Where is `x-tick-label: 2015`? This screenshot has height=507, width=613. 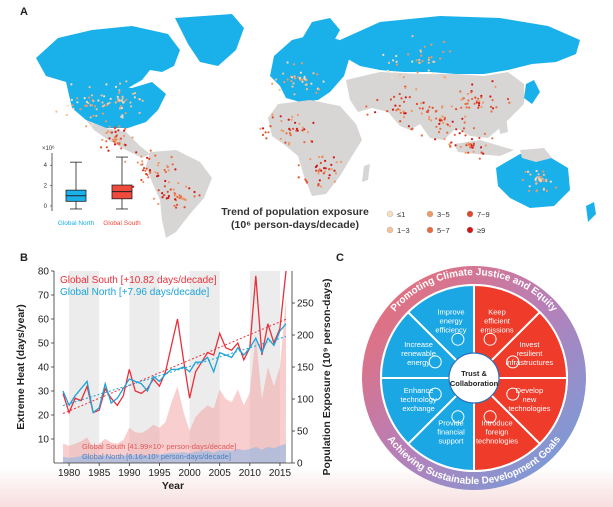
x-tick-label: 2015 is located at coordinates (280, 473).